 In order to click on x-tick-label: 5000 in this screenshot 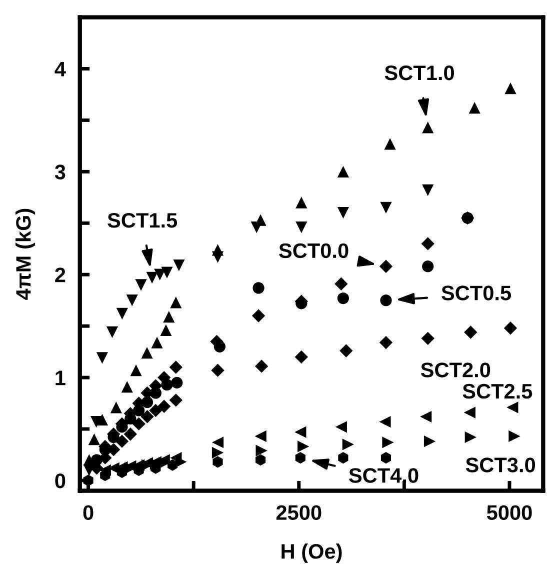, I will do `click(509, 512)`.